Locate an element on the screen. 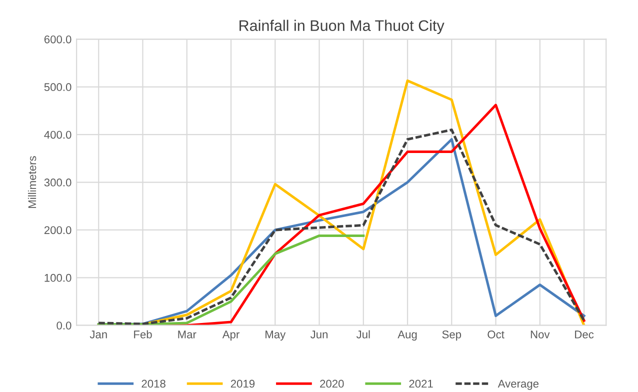 The height and width of the screenshot is (392, 638). y-tick-label: 100.0 is located at coordinates (58, 278).